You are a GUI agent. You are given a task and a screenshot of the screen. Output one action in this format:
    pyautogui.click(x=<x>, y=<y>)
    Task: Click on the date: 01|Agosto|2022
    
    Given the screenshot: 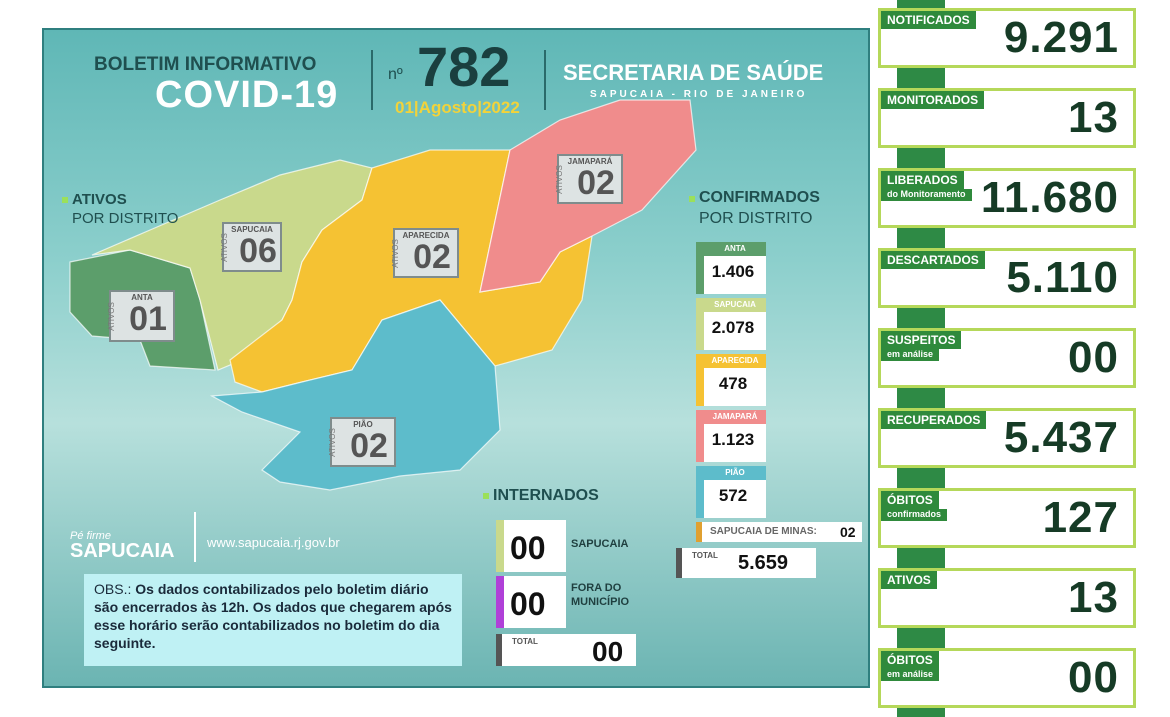 What is the action you would take?
    pyautogui.click(x=457, y=107)
    